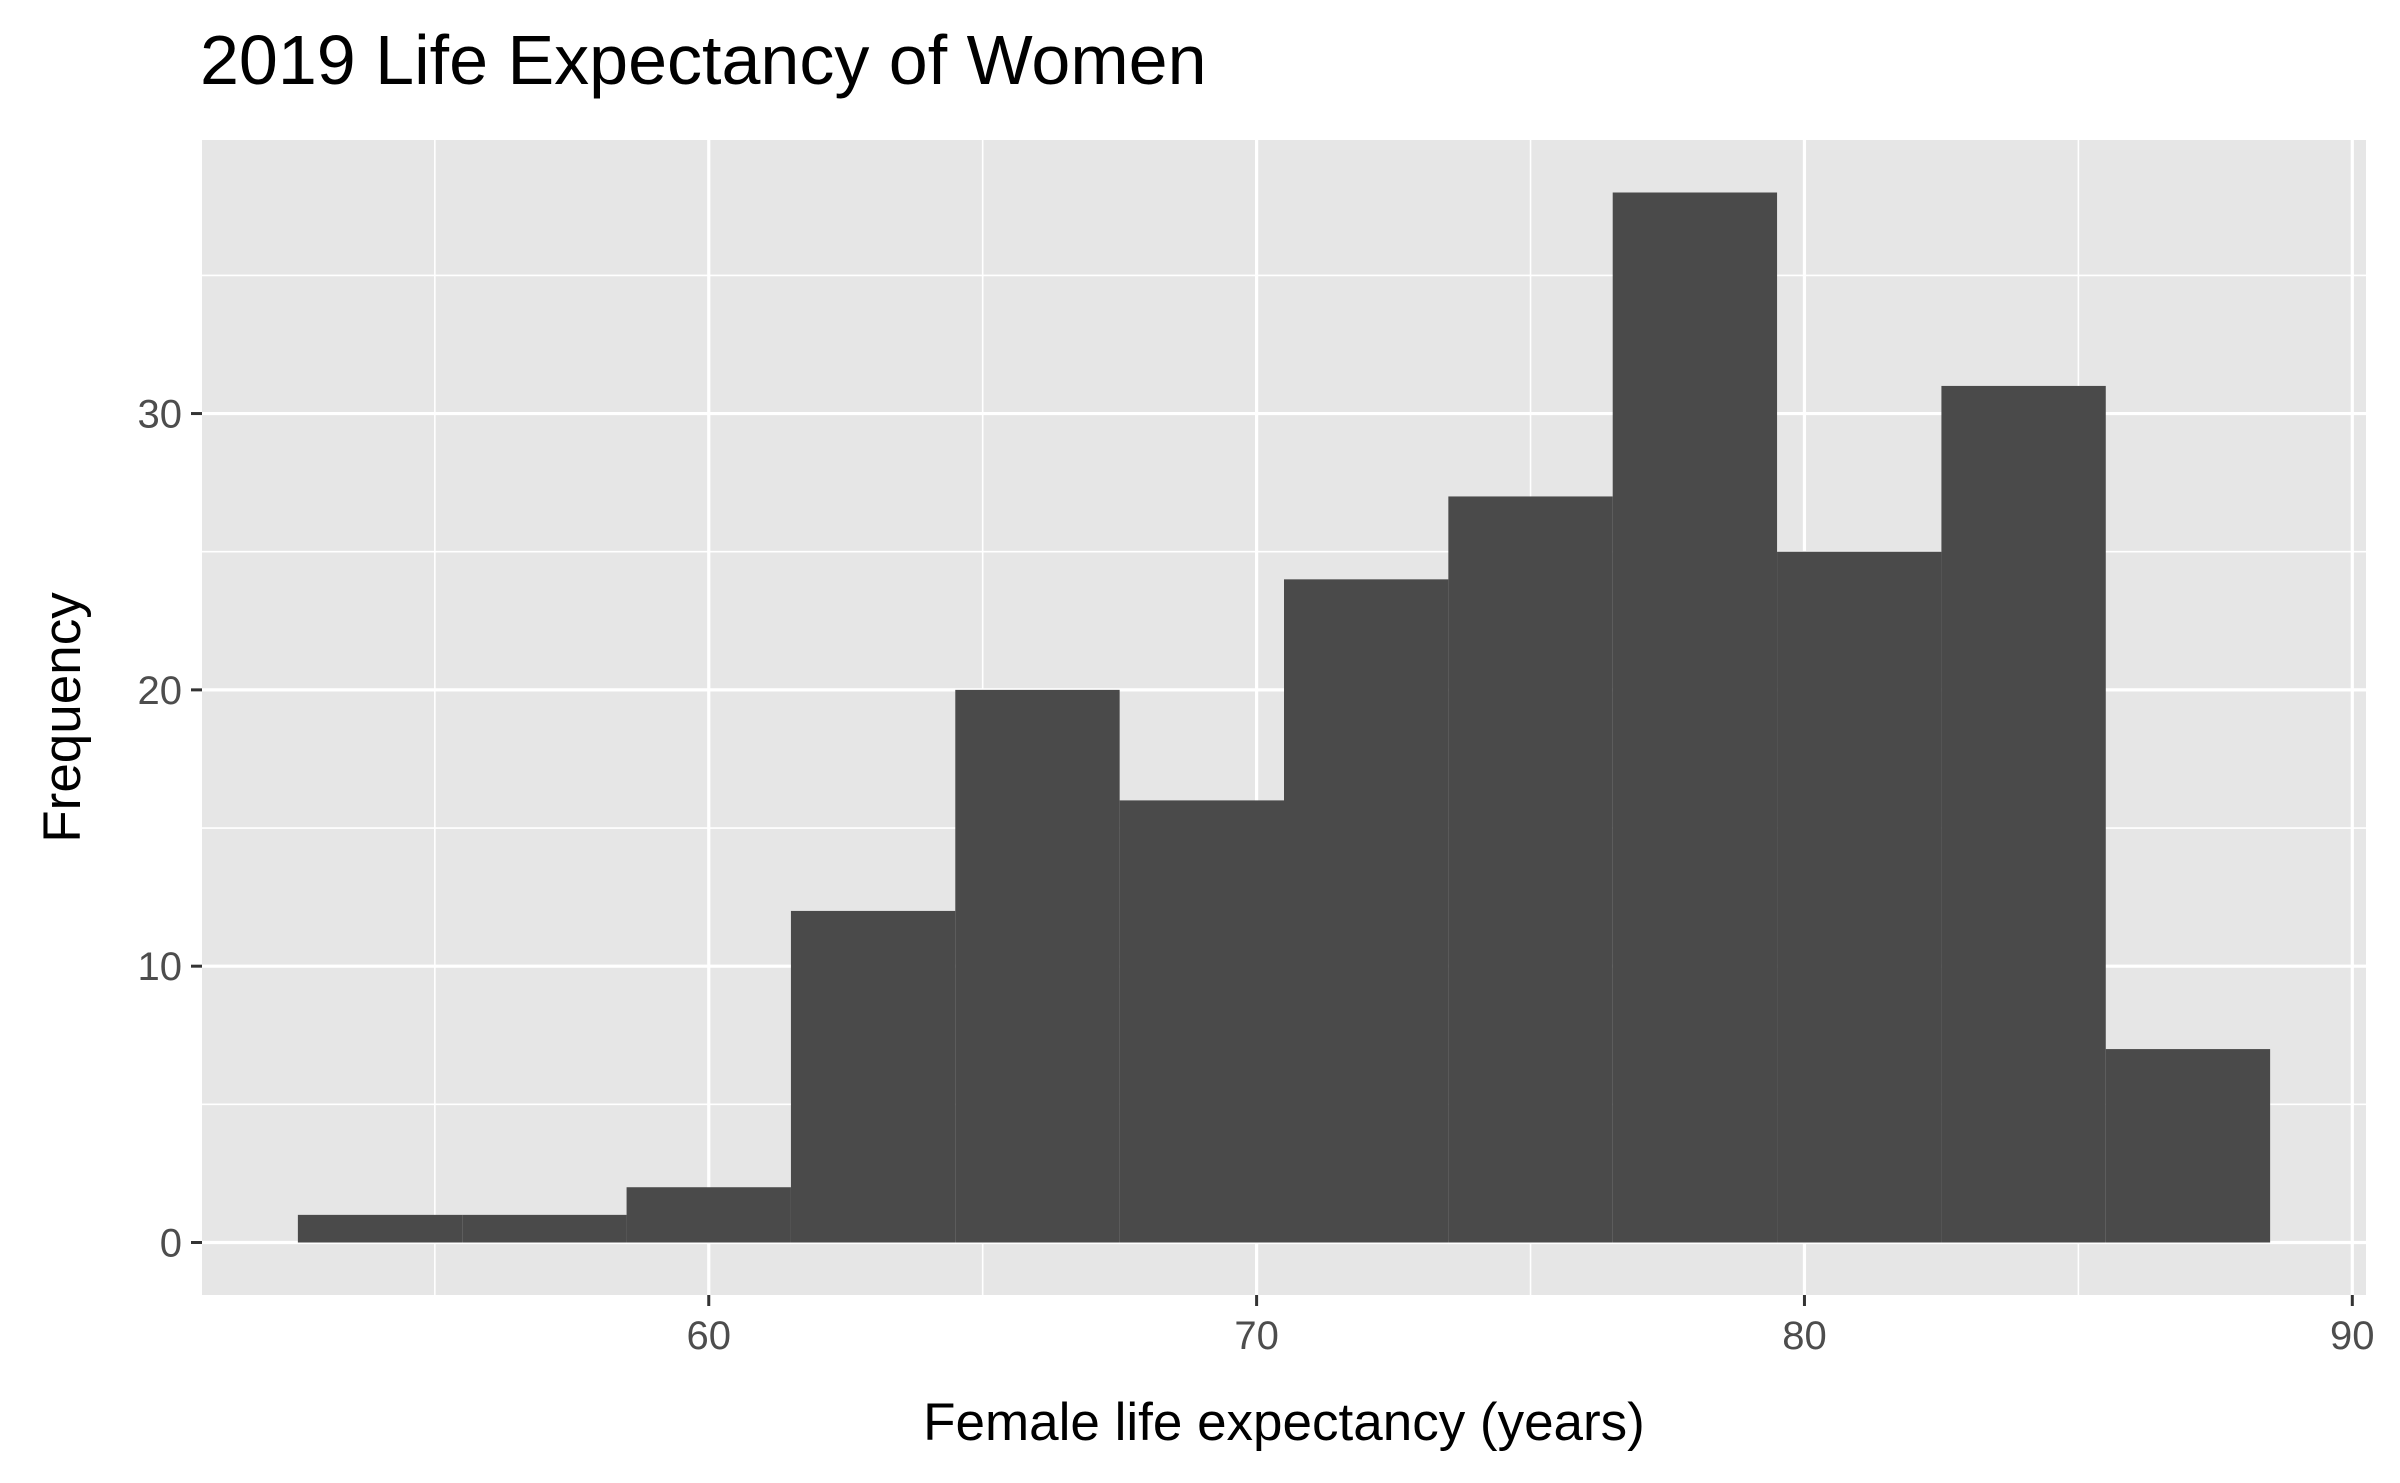  What do you see at coordinates (160, 415) in the screenshot?
I see `y-tick-label: 30` at bounding box center [160, 415].